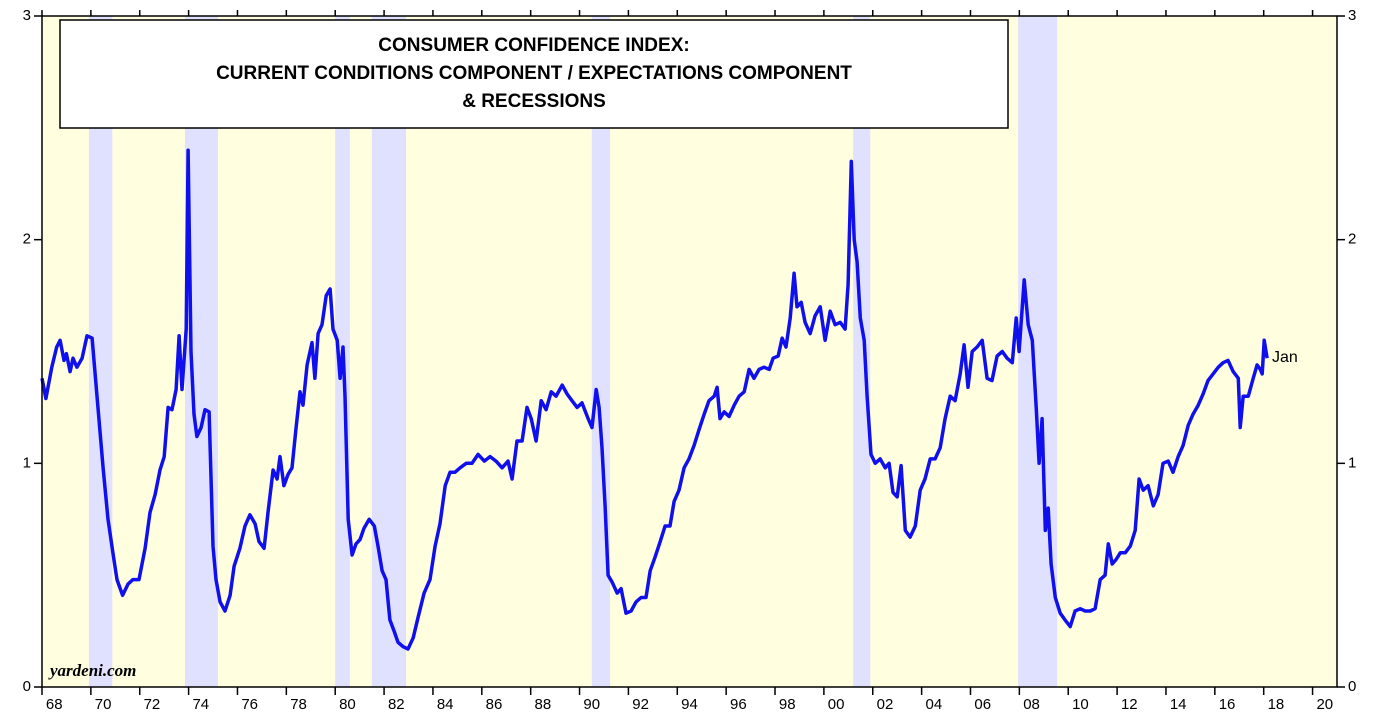 This screenshot has width=1382, height=719. I want to click on source-label: yardeni.com, so click(92, 670).